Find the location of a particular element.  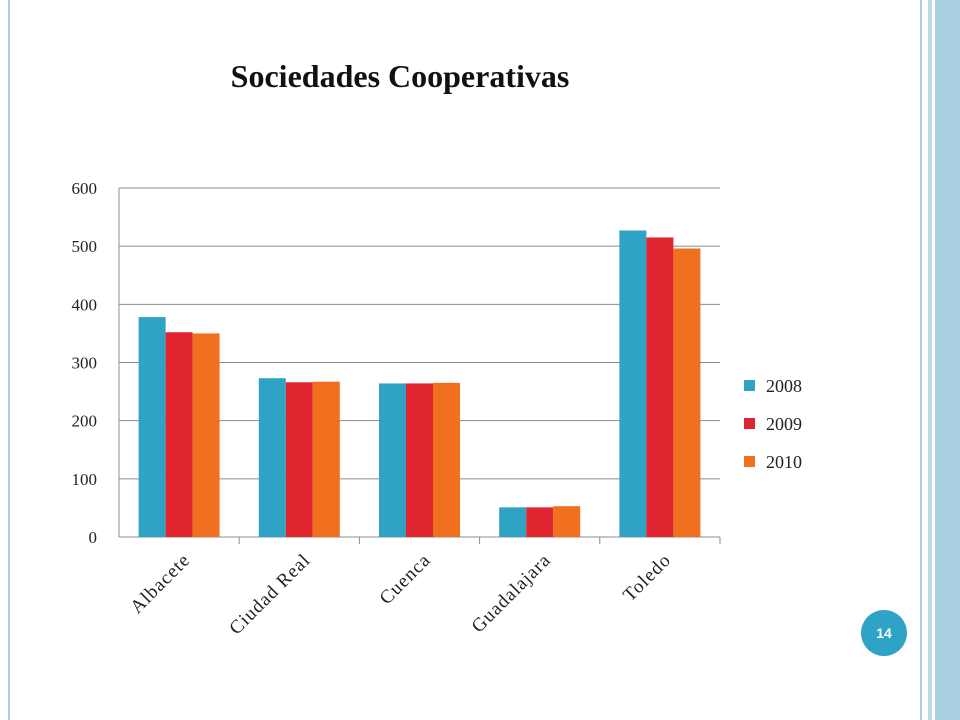

right-decorative-border is located at coordinates (939, 360).